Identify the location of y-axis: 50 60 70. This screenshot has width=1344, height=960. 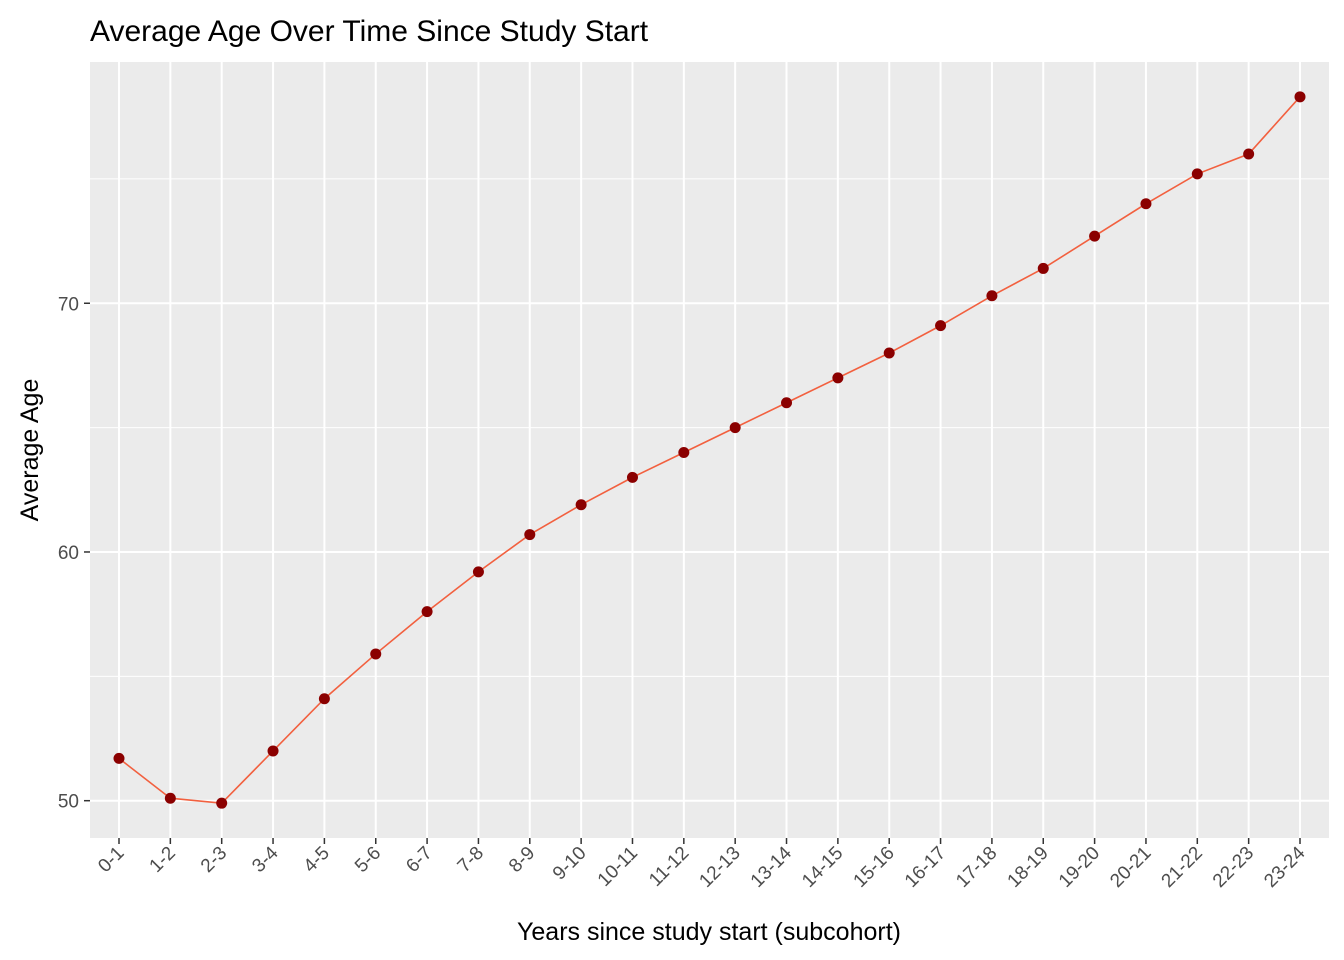
(74, 553).